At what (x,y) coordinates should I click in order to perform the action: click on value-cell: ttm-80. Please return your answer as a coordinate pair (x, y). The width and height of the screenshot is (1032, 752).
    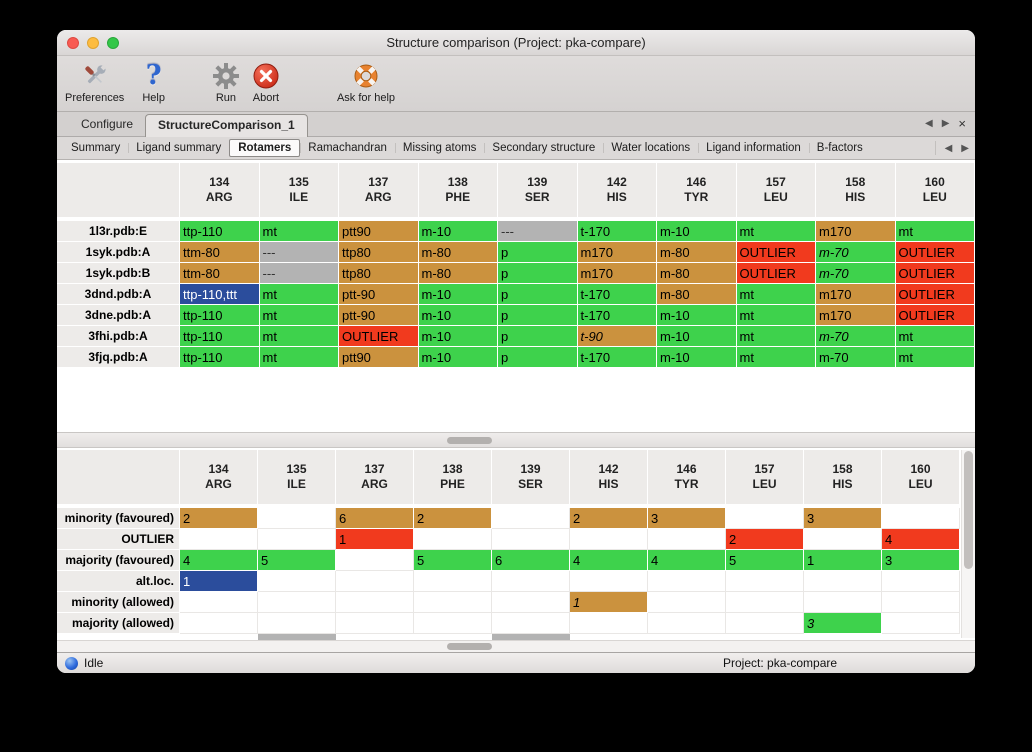
    Looking at the image, I should click on (220, 252).